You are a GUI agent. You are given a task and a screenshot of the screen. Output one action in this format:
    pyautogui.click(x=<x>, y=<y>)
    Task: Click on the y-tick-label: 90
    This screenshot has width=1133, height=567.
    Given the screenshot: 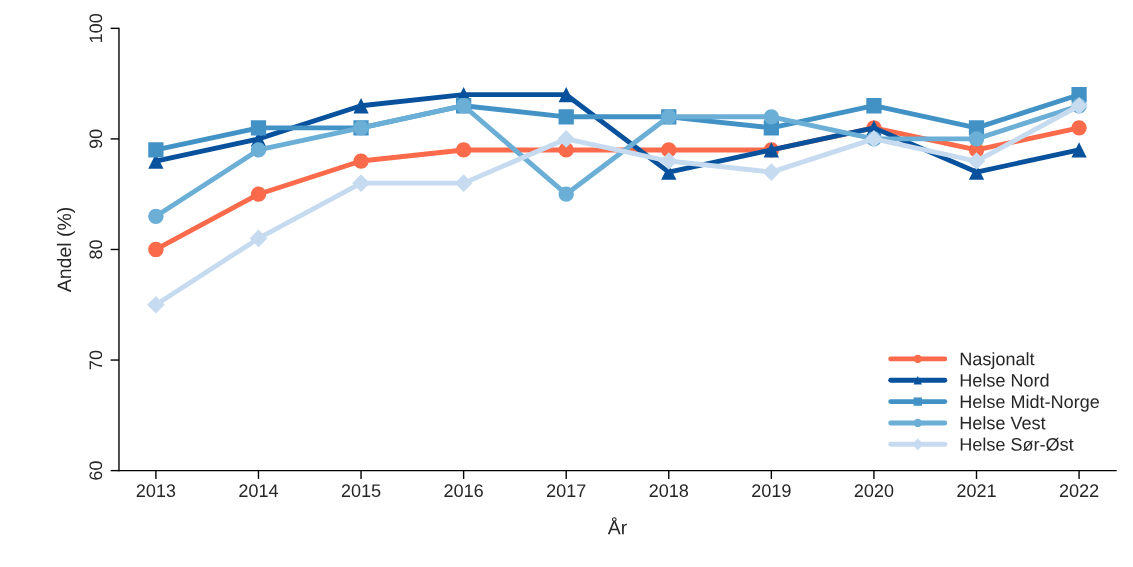 What is the action you would take?
    pyautogui.click(x=96, y=139)
    